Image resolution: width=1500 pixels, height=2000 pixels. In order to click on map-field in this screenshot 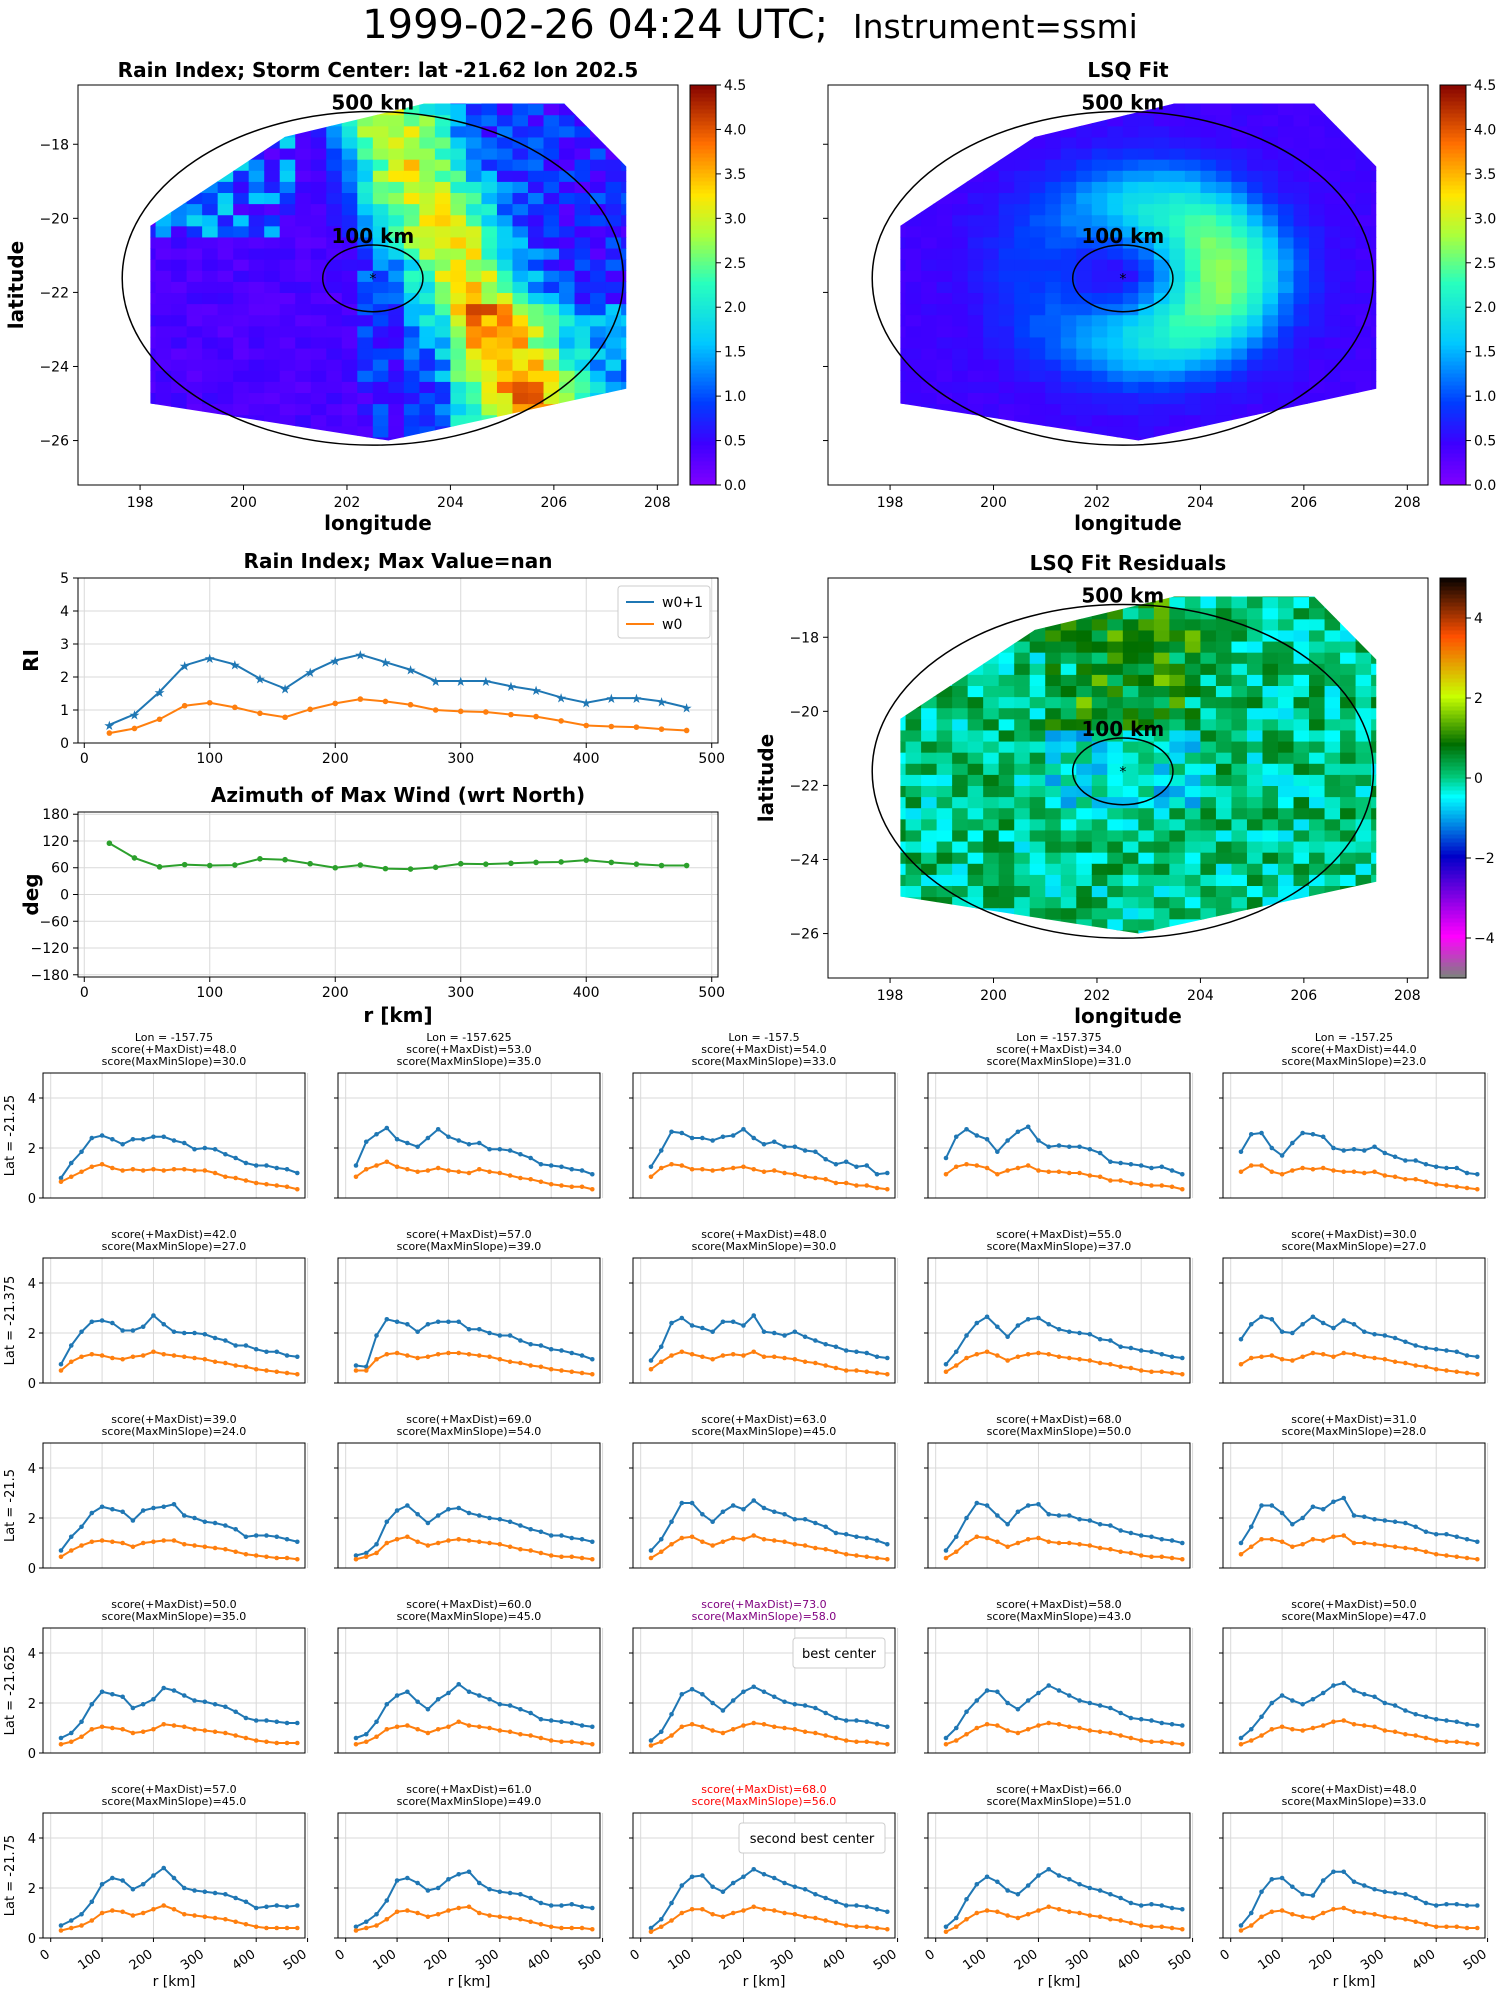, I will do `click(388, 272)`.